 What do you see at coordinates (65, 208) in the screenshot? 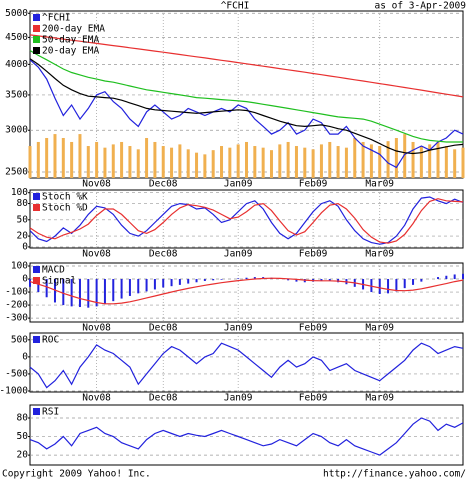
I see `legend-label: Stoch %D` at bounding box center [65, 208].